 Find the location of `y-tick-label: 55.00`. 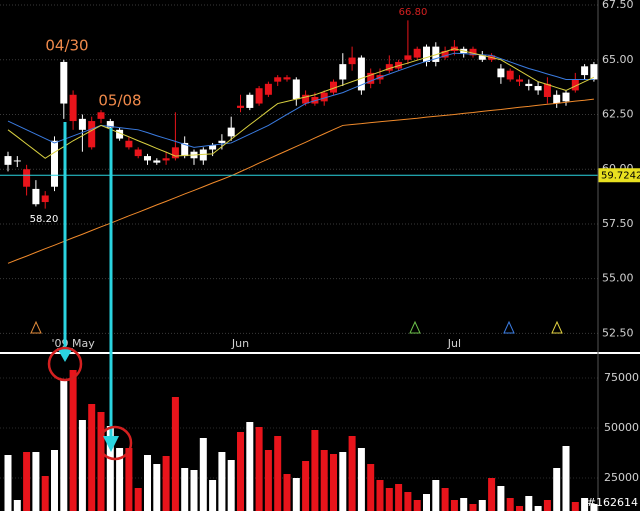

y-tick-label: 55.00 is located at coordinates (618, 278).